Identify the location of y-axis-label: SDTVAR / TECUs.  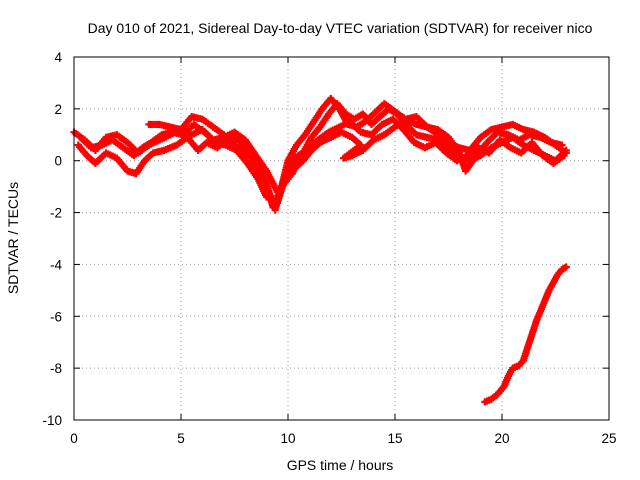
(13, 238).